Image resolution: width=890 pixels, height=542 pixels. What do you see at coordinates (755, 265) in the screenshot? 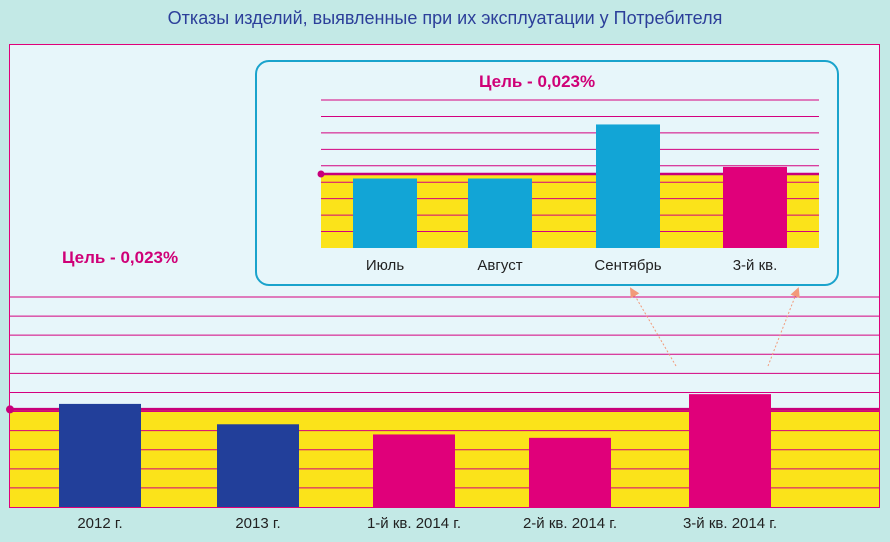
I see `inset-category-label: 3-й кв.` at bounding box center [755, 265].